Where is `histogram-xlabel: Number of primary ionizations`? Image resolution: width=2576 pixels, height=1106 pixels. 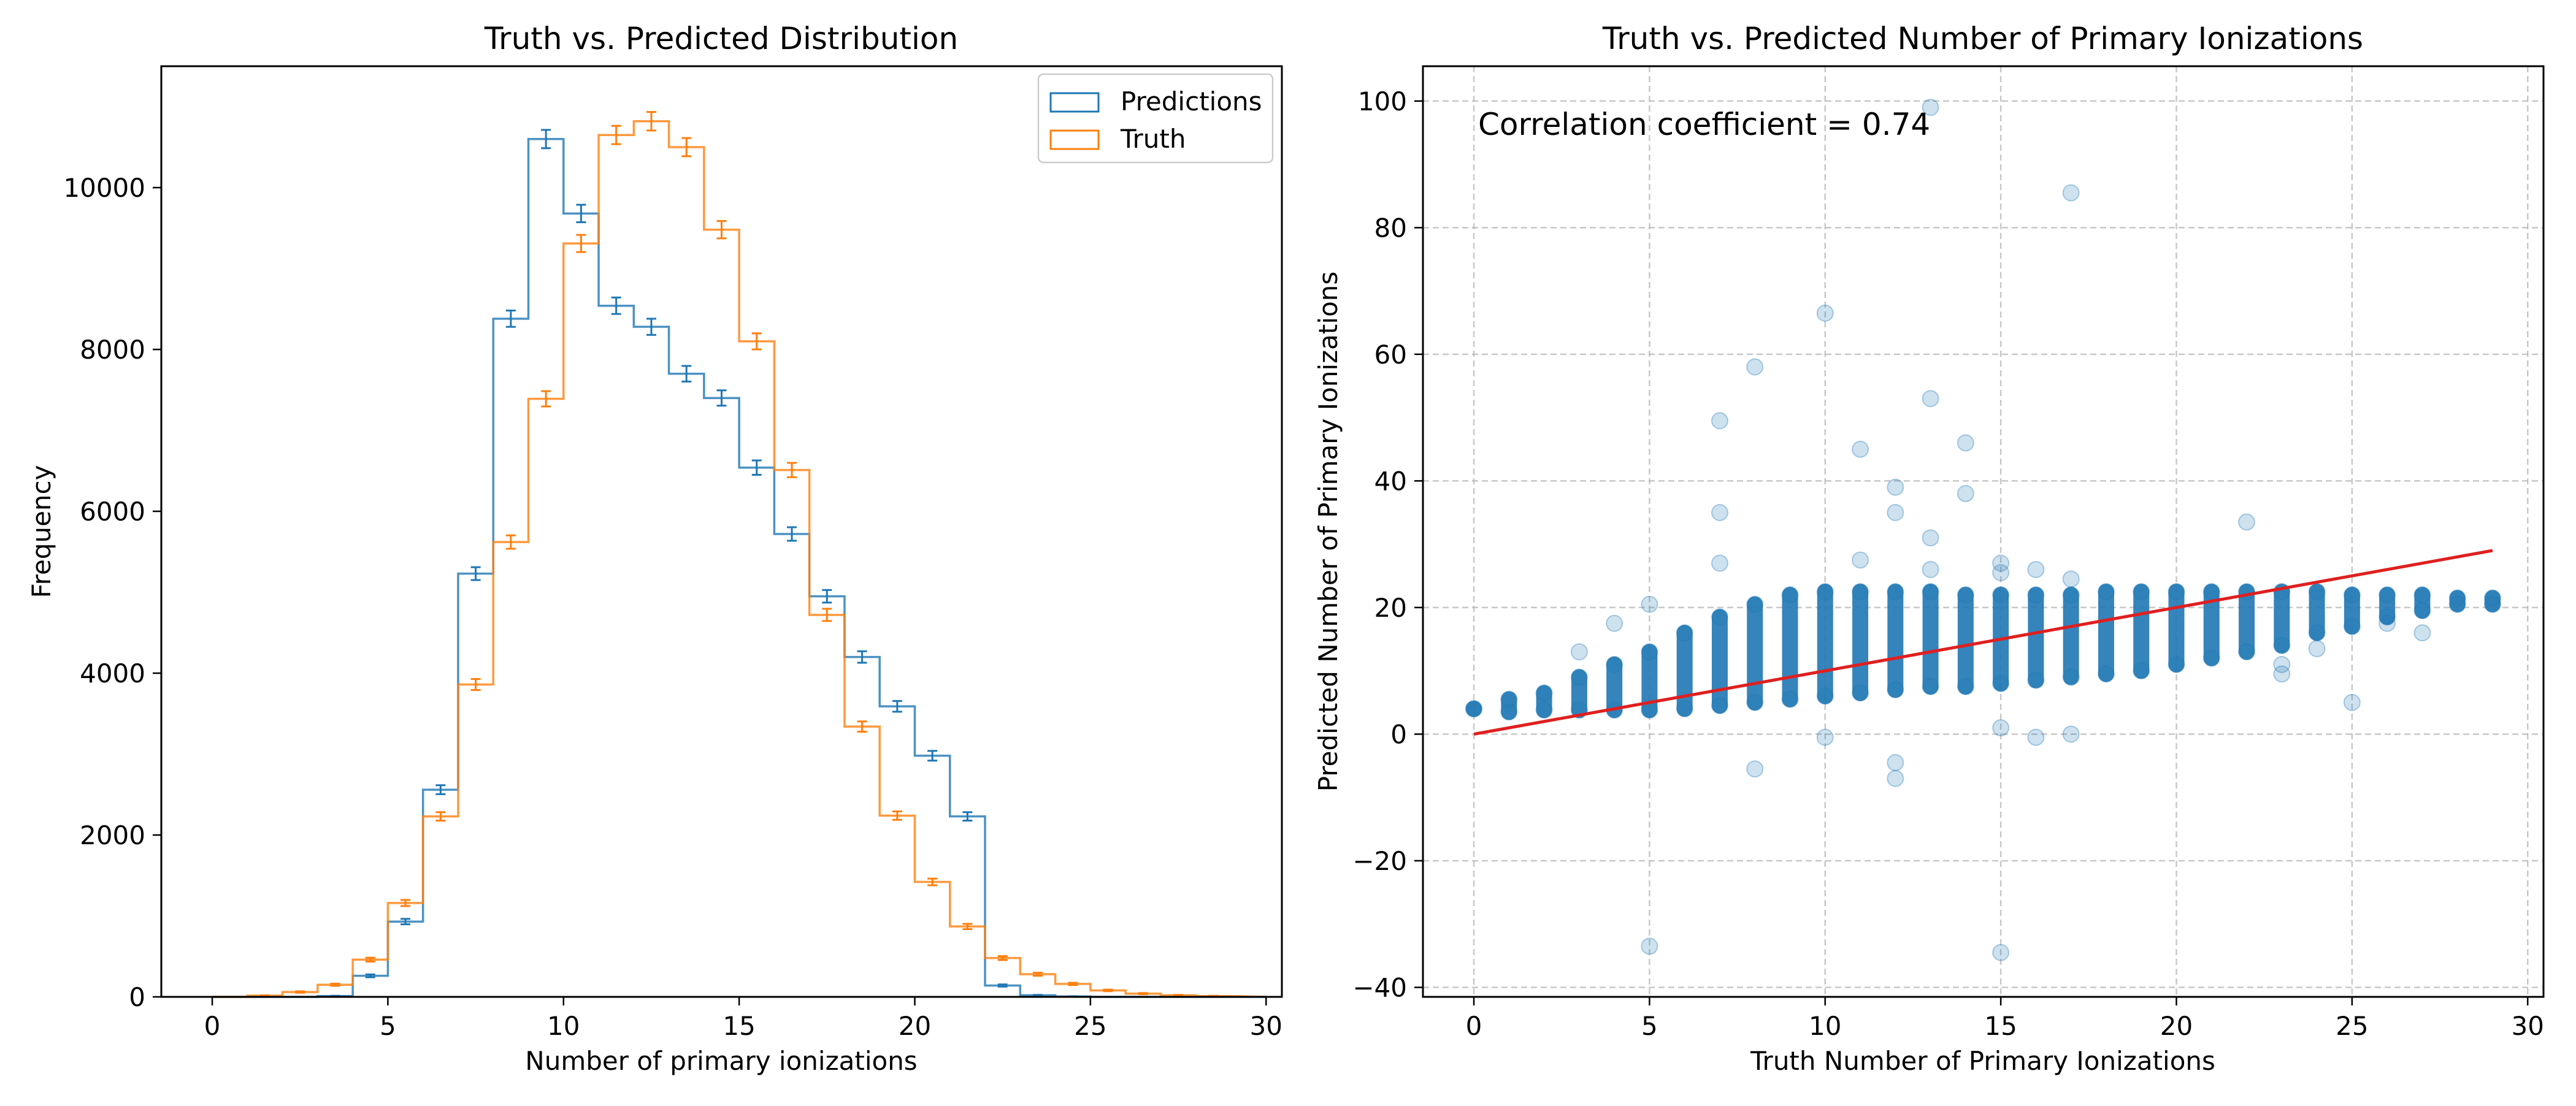 histogram-xlabel: Number of primary ionizations is located at coordinates (721, 1061).